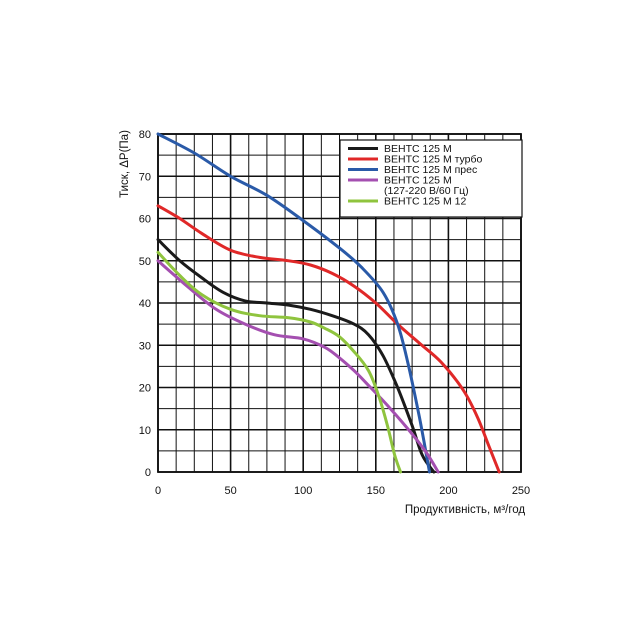 The width and height of the screenshot is (640, 640). What do you see at coordinates (425, 202) in the screenshot?
I see `legend-label-5: ВЕНТС 125 М 12` at bounding box center [425, 202].